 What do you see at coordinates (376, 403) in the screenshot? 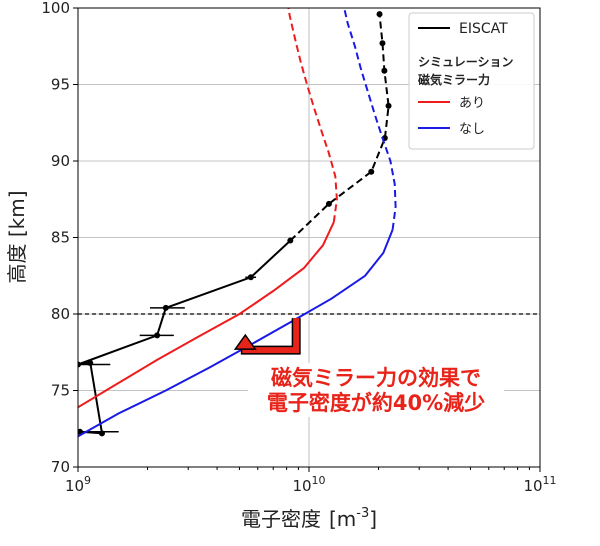
I see `annotation-line-2: 電子密度が約40%減少` at bounding box center [376, 403].